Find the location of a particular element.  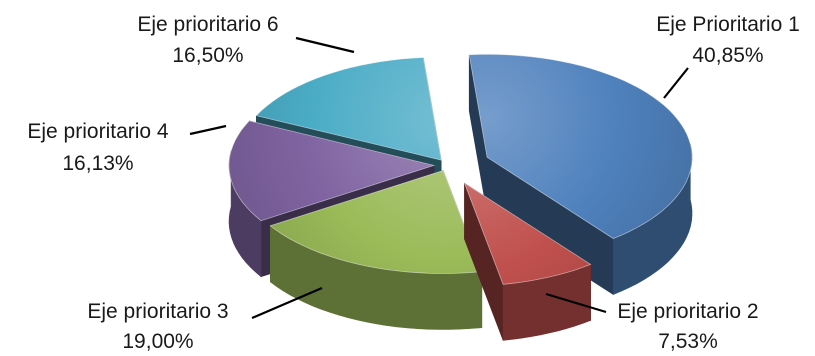

slice-label-4: Eje prioritario 4 is located at coordinates (98, 131).